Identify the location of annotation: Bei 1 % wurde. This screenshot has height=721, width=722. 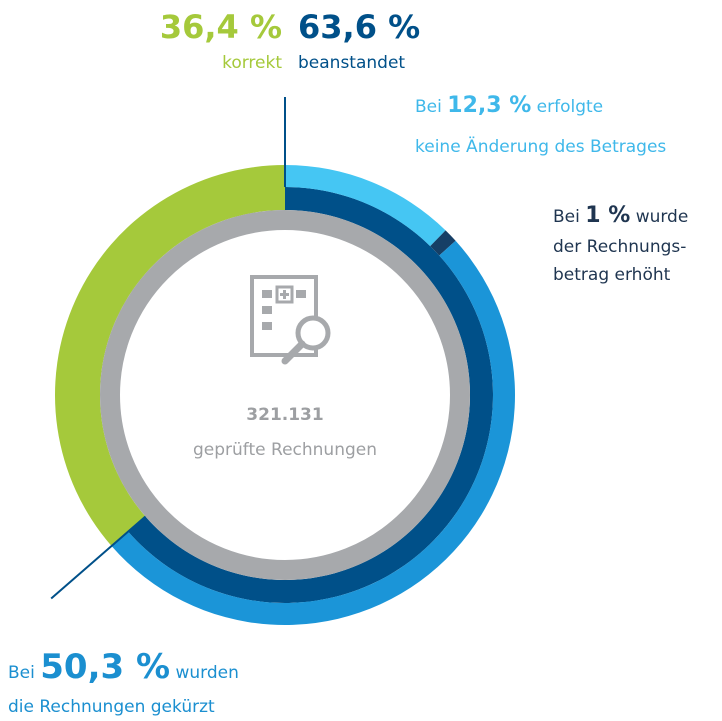
(620, 215).